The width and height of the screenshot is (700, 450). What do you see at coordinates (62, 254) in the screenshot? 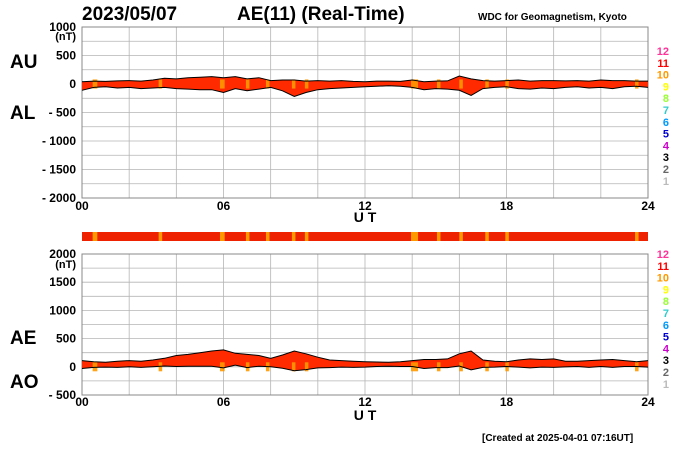
I see `y-tick-label: 2000` at bounding box center [62, 254].